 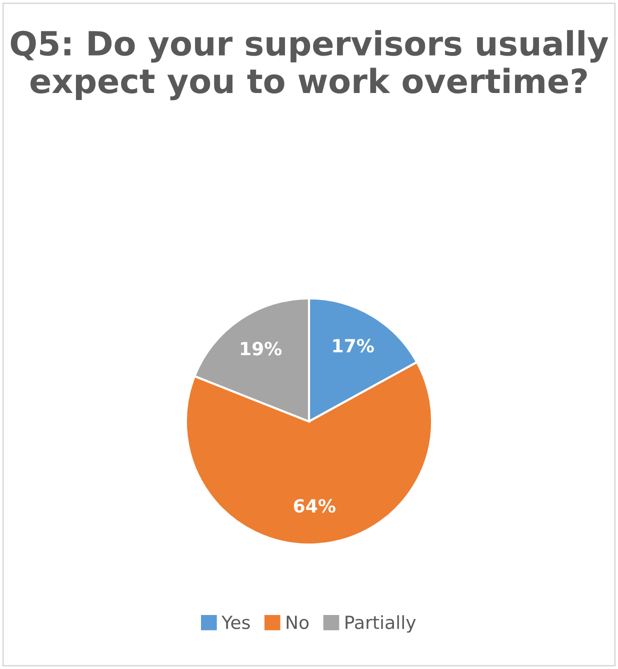 I want to click on chart-title: Q5: Do your supervisors usually expect you to work overtime?, so click(x=309, y=65).